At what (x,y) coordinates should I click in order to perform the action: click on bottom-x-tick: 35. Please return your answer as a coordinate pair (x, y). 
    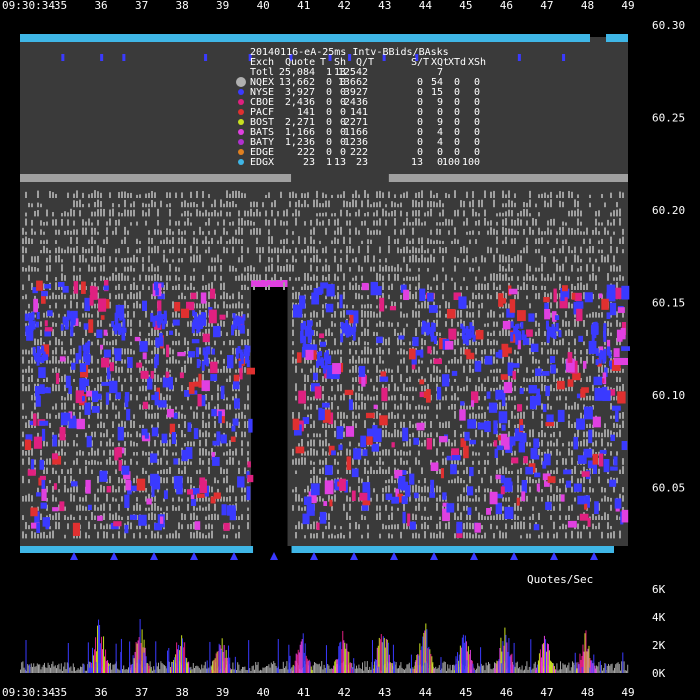
    Looking at the image, I should click on (60, 692).